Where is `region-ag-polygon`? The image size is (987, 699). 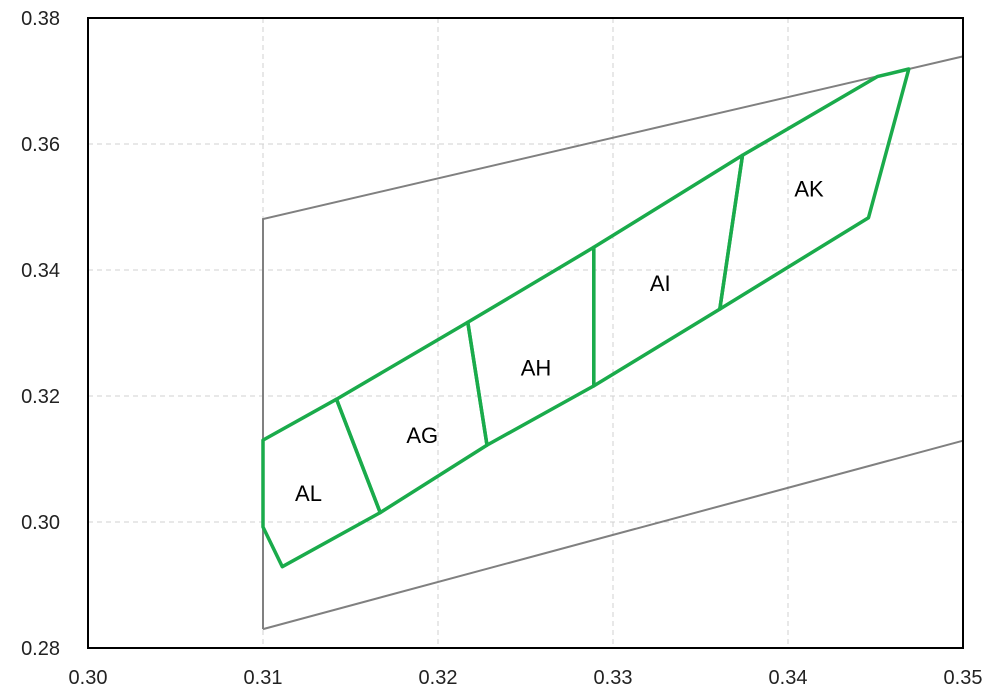 region-ag-polygon is located at coordinates (411, 417).